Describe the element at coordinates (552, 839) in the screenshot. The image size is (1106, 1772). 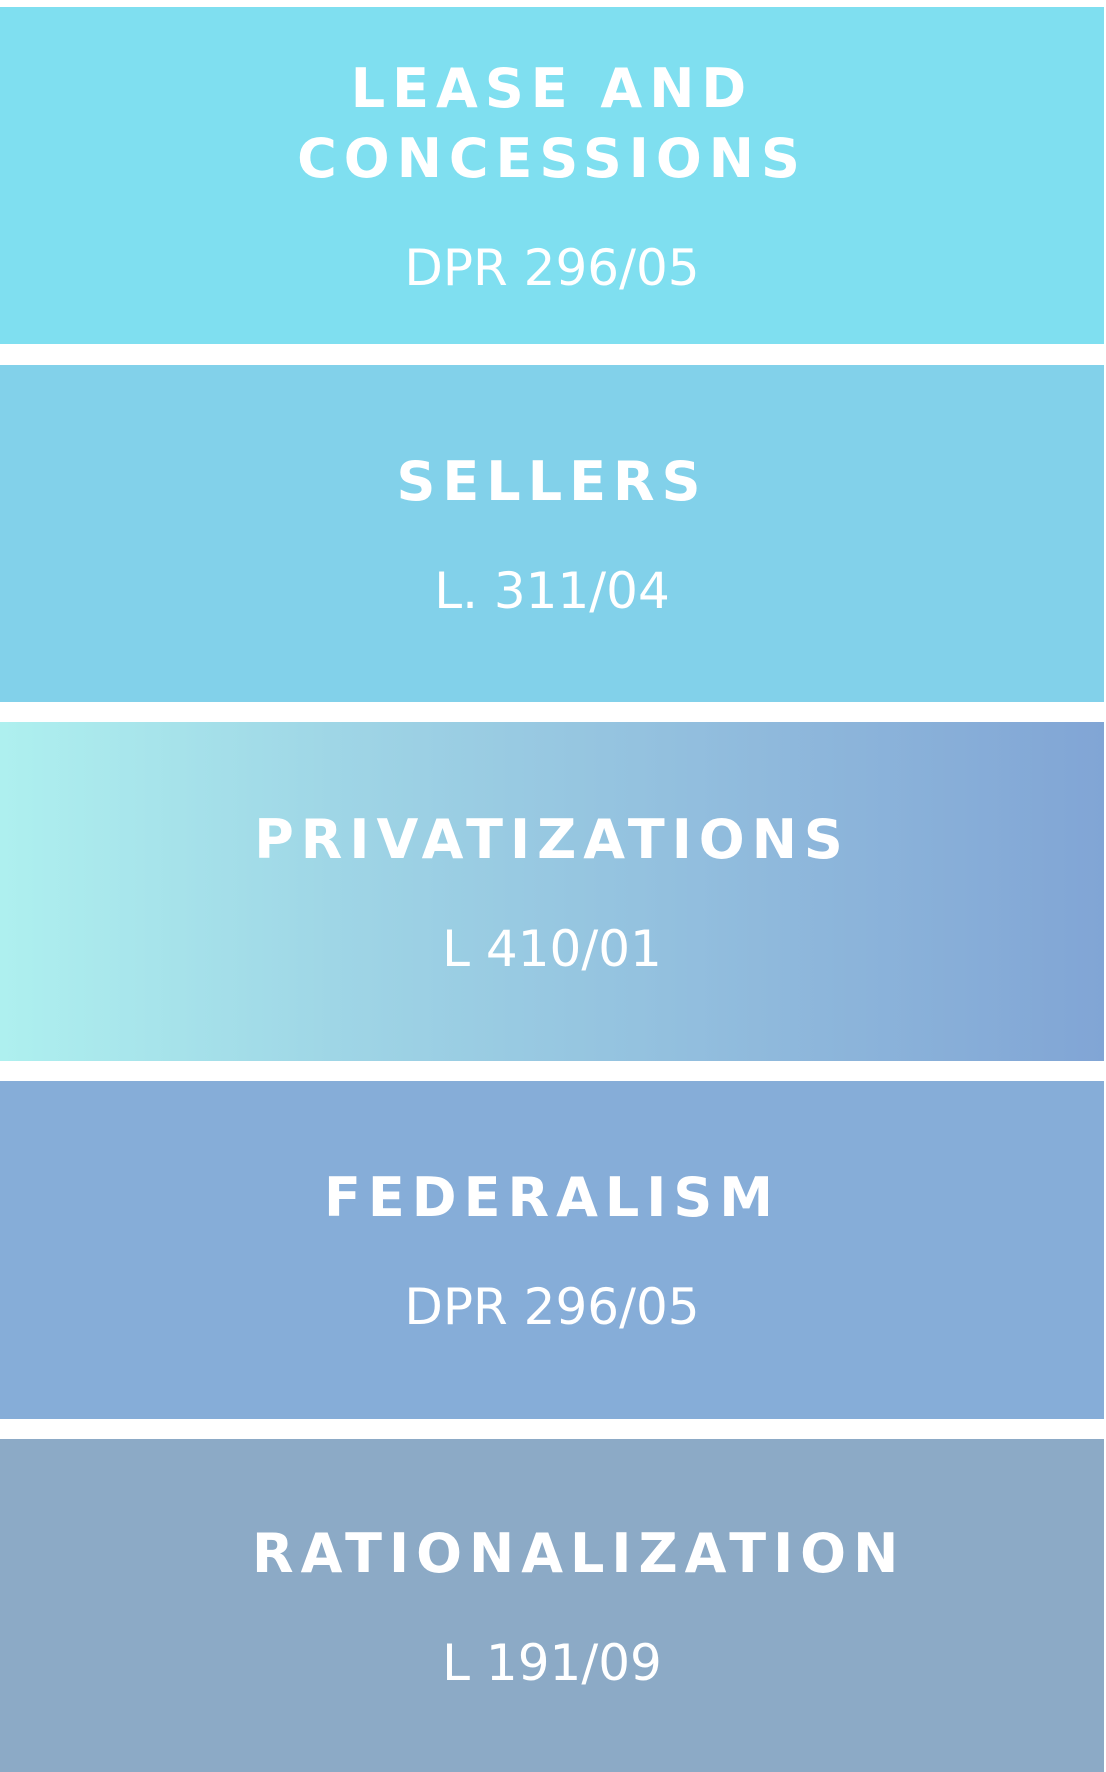
I see `band-title: PRIVATIZATIONS` at that location.